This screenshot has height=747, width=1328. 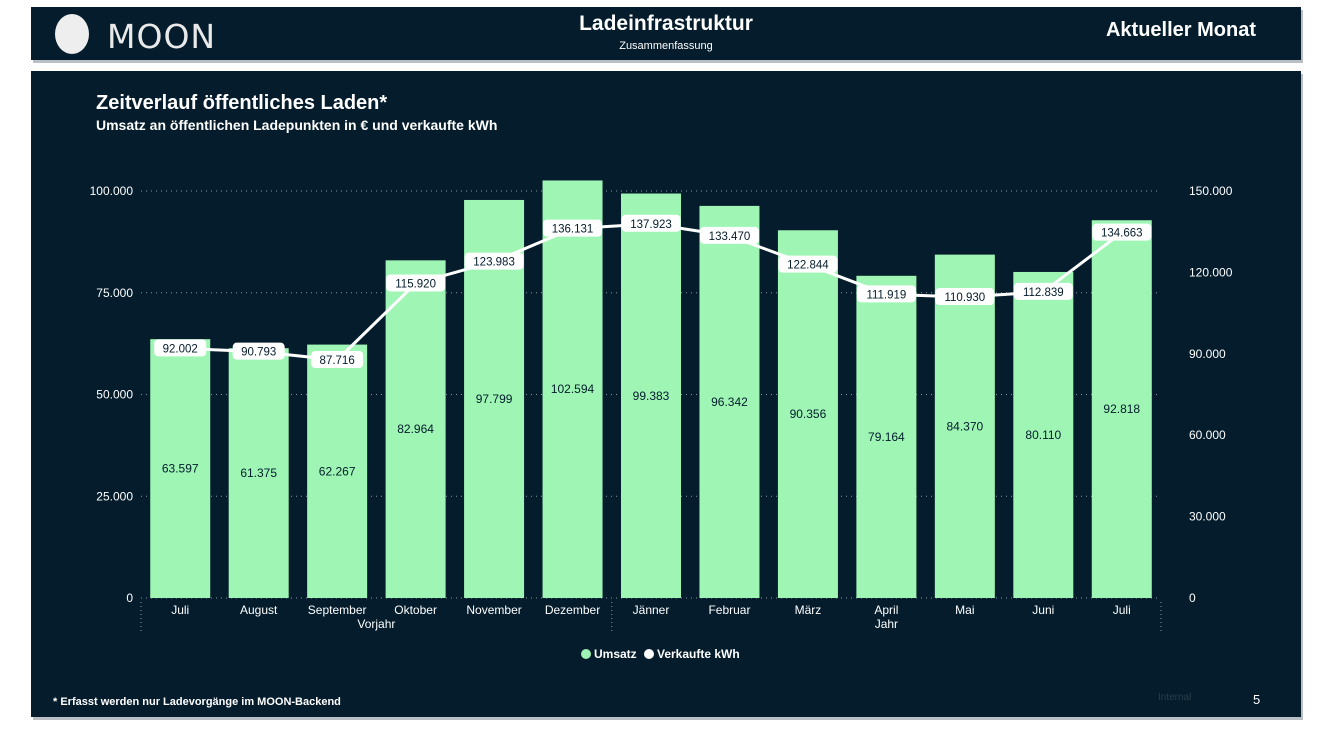 I want to click on classification-label: Internal, so click(x=1175, y=697).